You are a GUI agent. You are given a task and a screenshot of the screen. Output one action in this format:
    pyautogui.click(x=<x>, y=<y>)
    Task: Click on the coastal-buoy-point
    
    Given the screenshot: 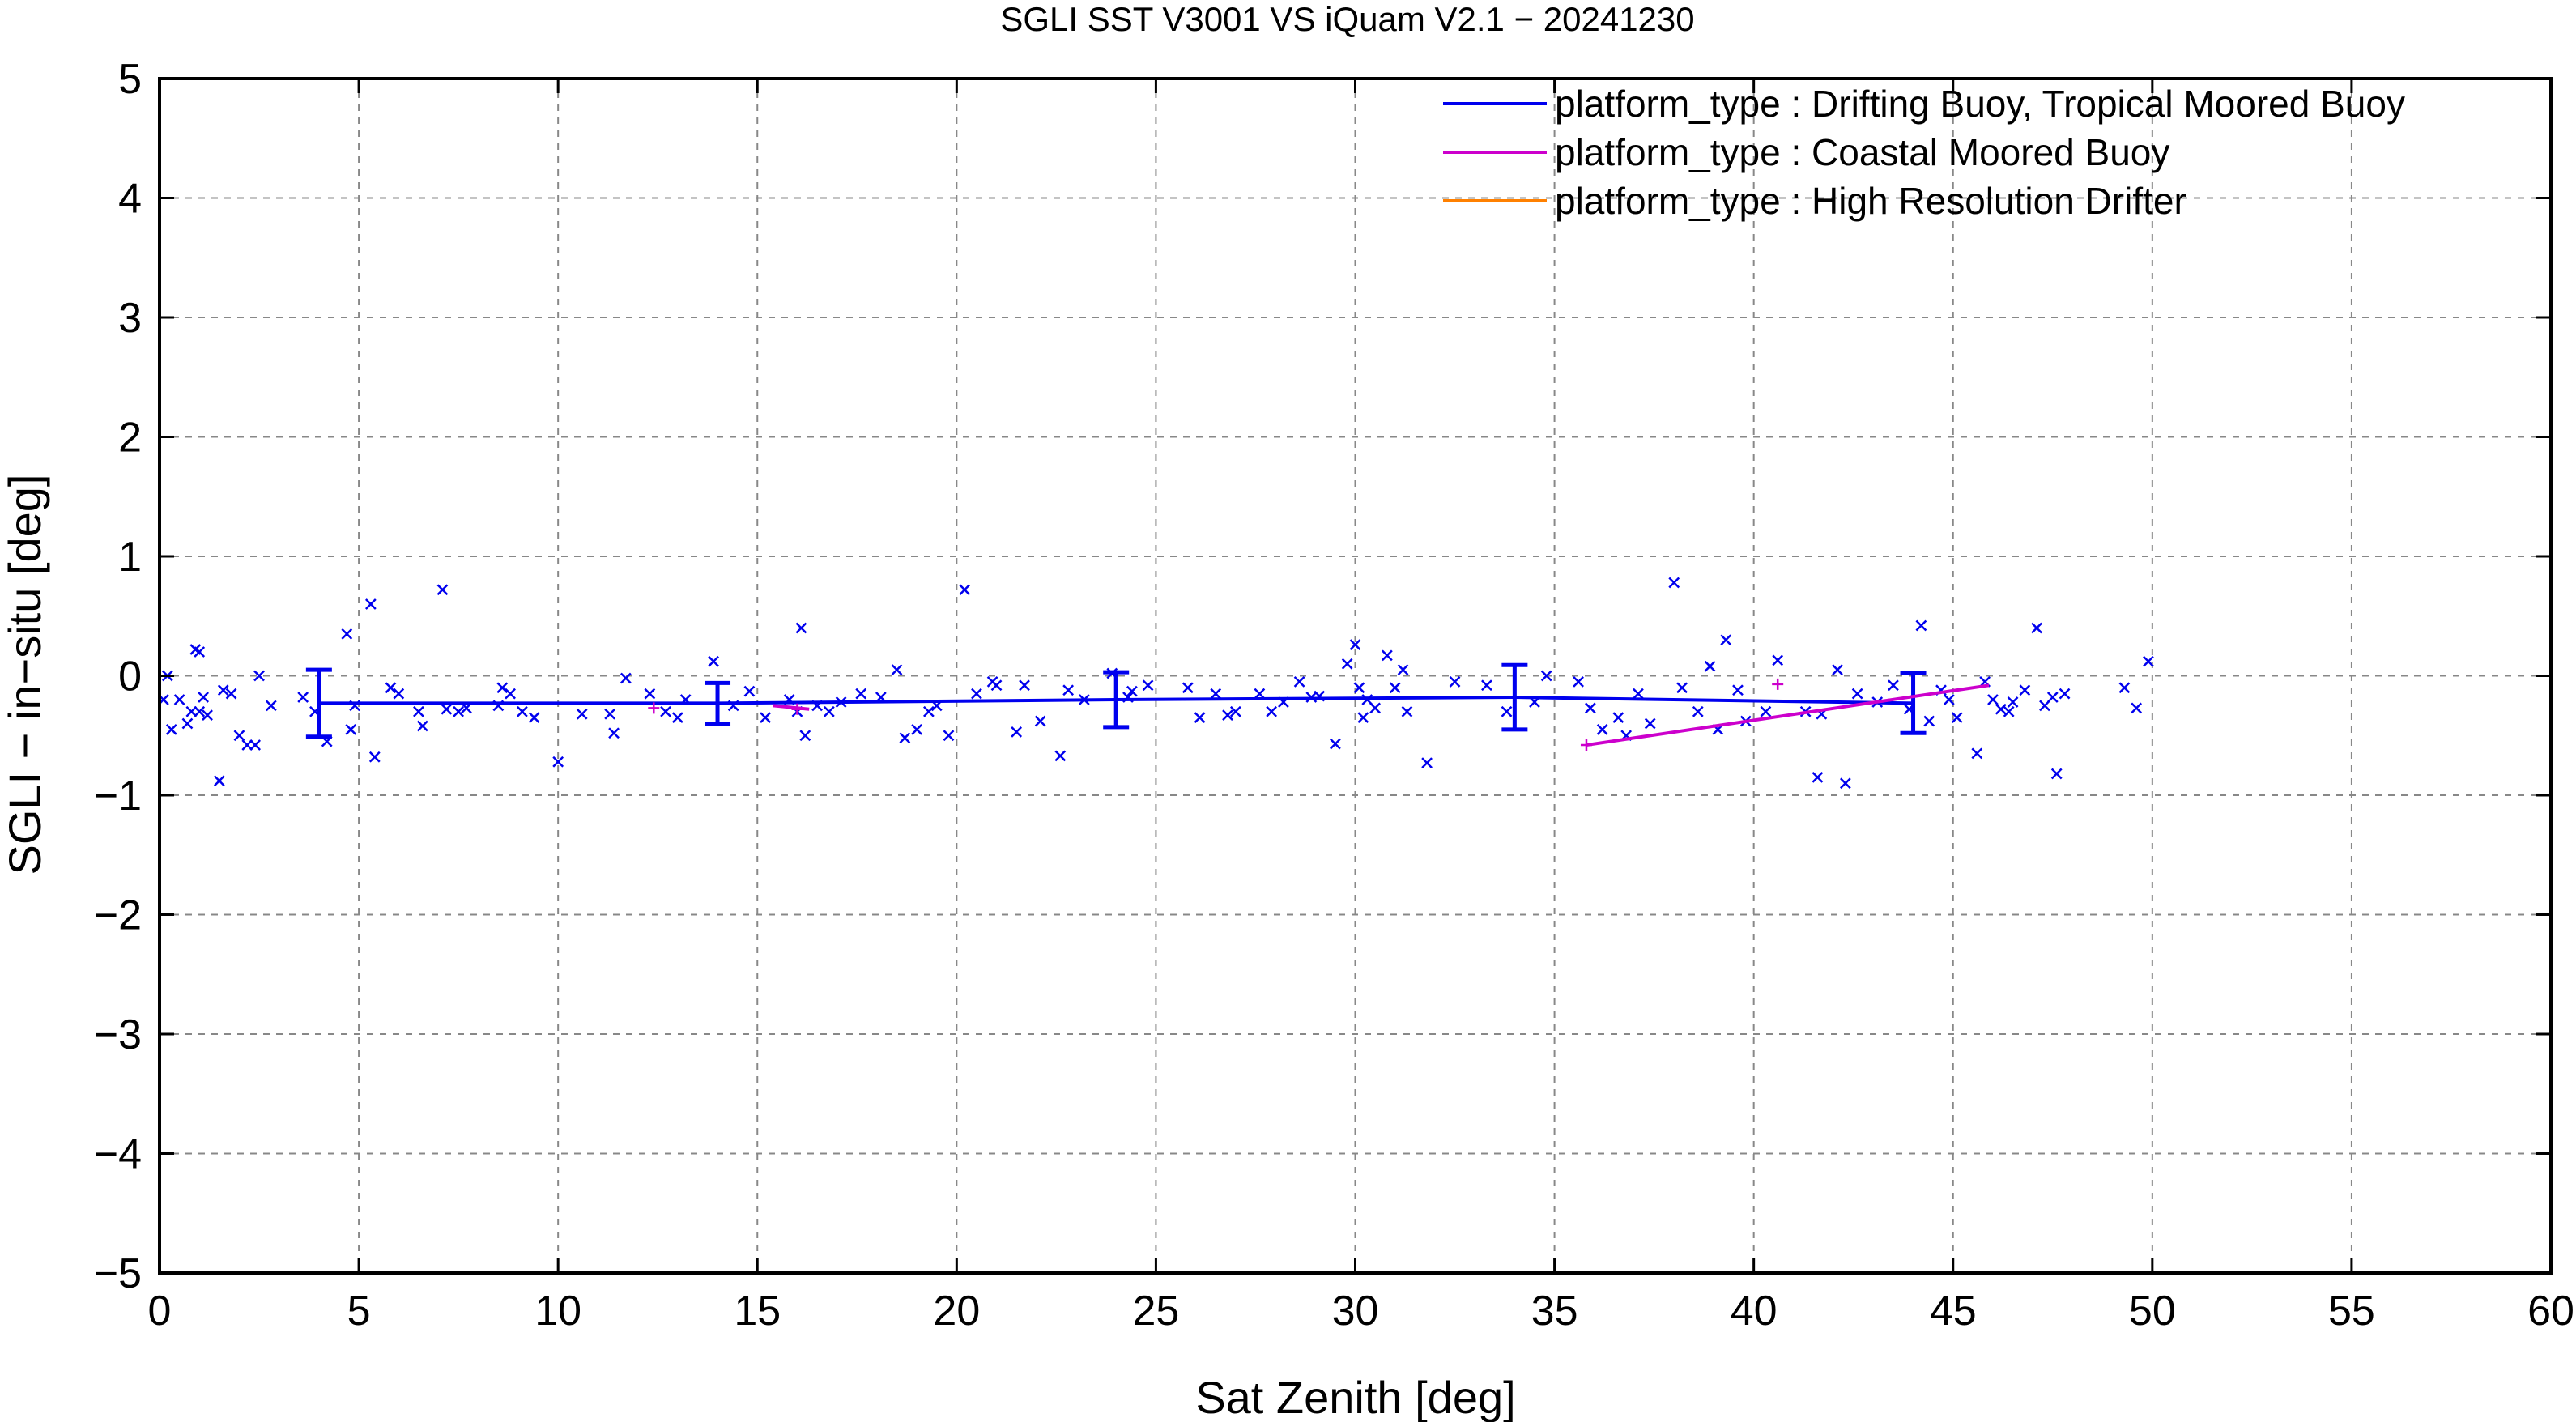 What is the action you would take?
    pyautogui.click(x=1778, y=684)
    